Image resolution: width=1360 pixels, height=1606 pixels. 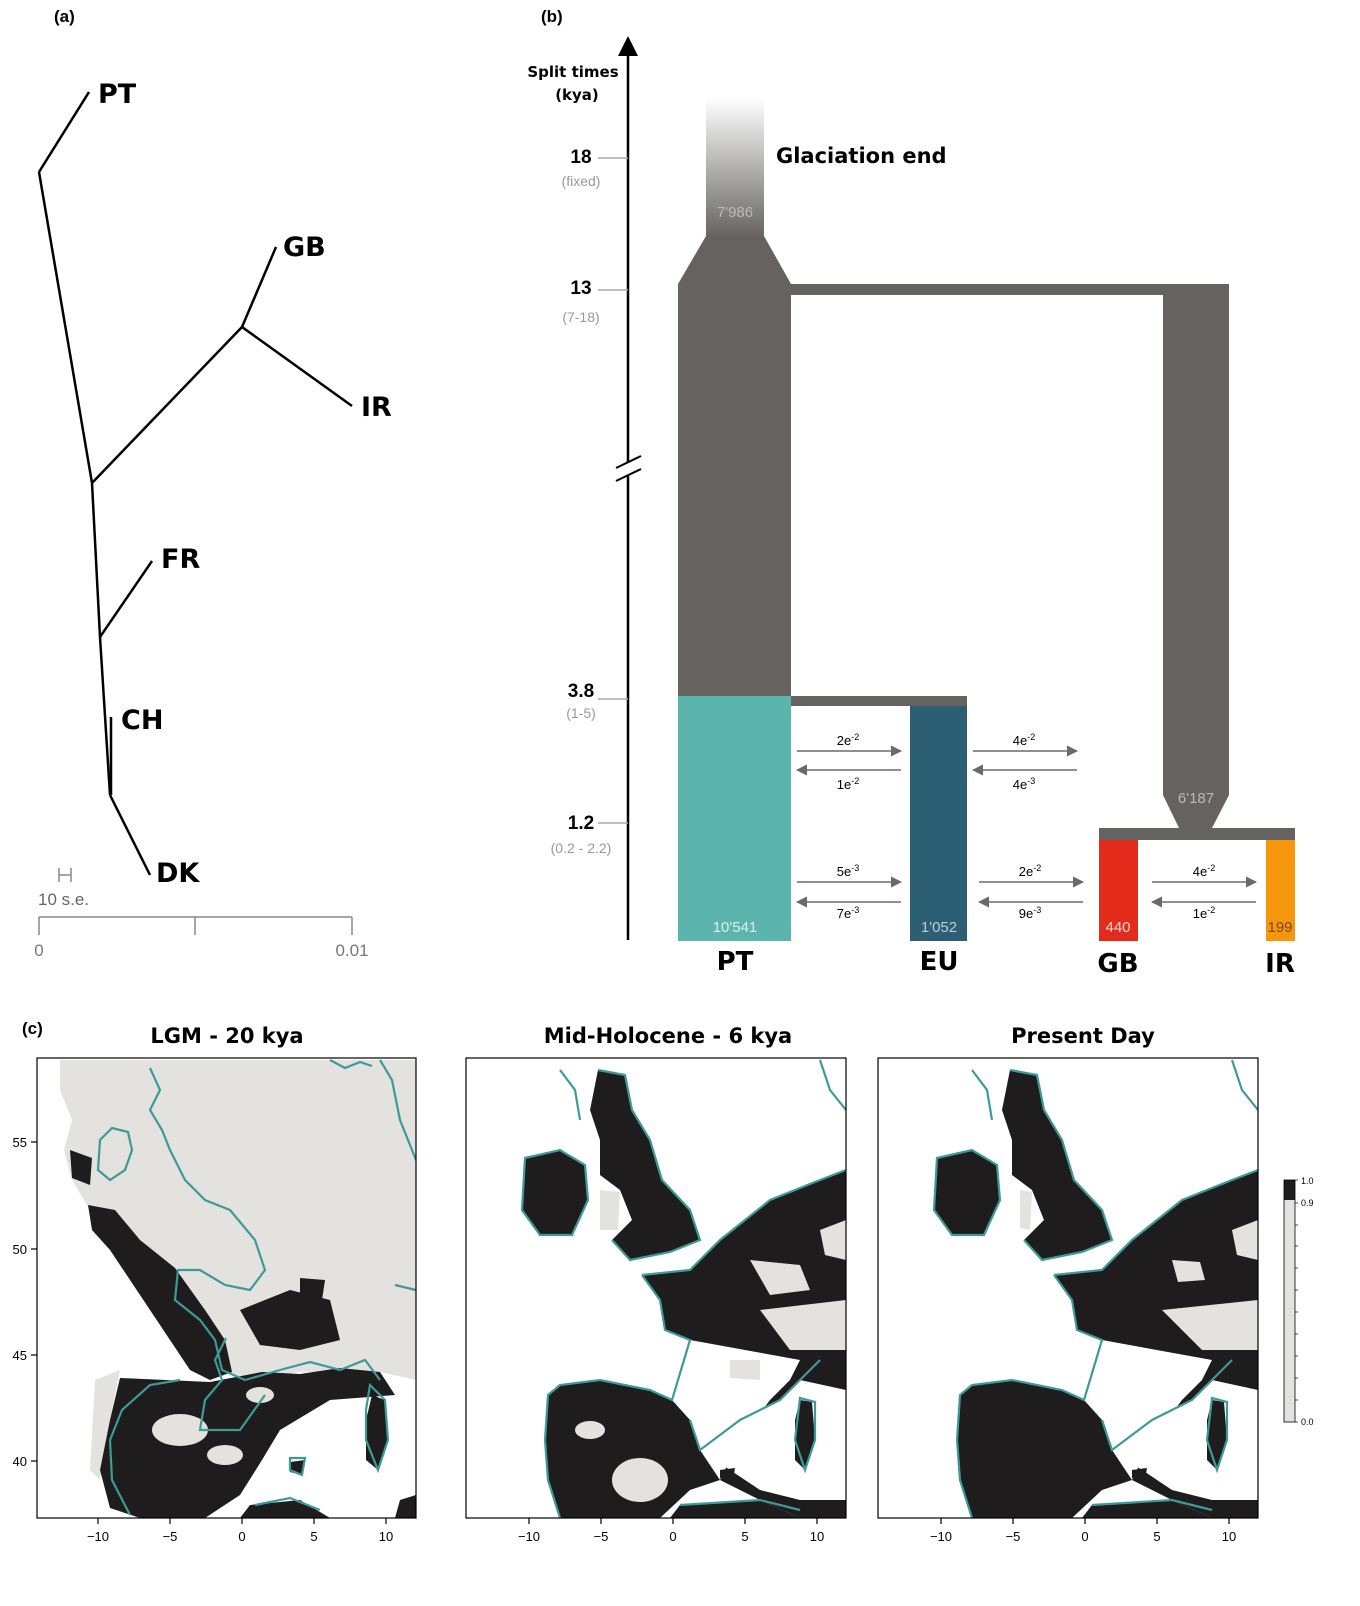 I want to click on map-frame-present, so click(x=1068, y=1288).